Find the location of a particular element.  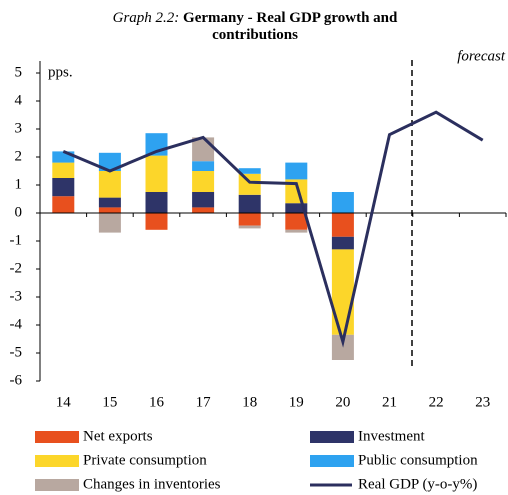

legend-label: Public consumption is located at coordinates (418, 460).